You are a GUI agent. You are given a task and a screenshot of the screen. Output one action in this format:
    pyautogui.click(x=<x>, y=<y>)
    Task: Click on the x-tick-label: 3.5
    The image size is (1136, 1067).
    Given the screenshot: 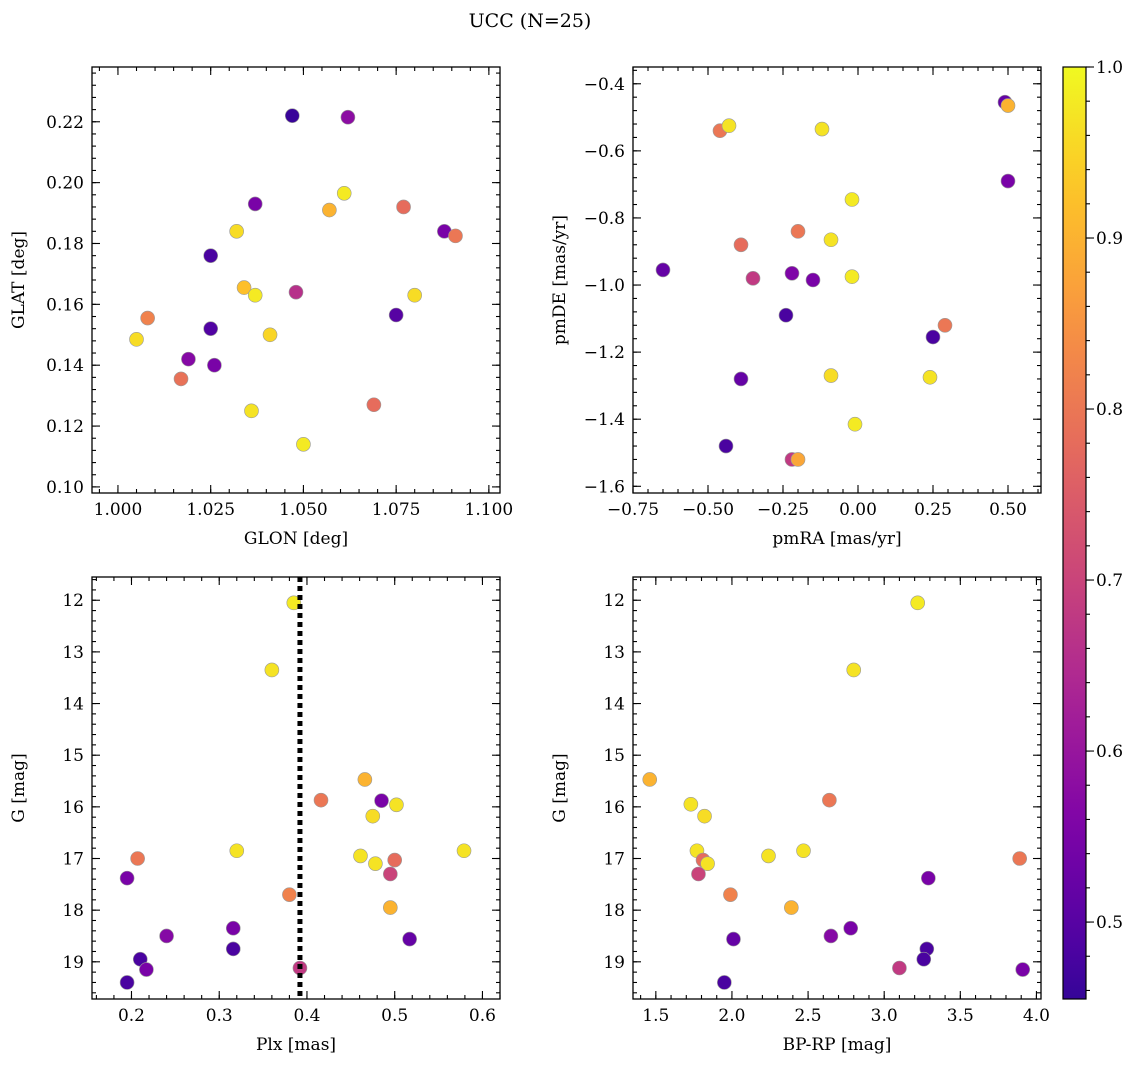 What is the action you would take?
    pyautogui.click(x=960, y=1016)
    